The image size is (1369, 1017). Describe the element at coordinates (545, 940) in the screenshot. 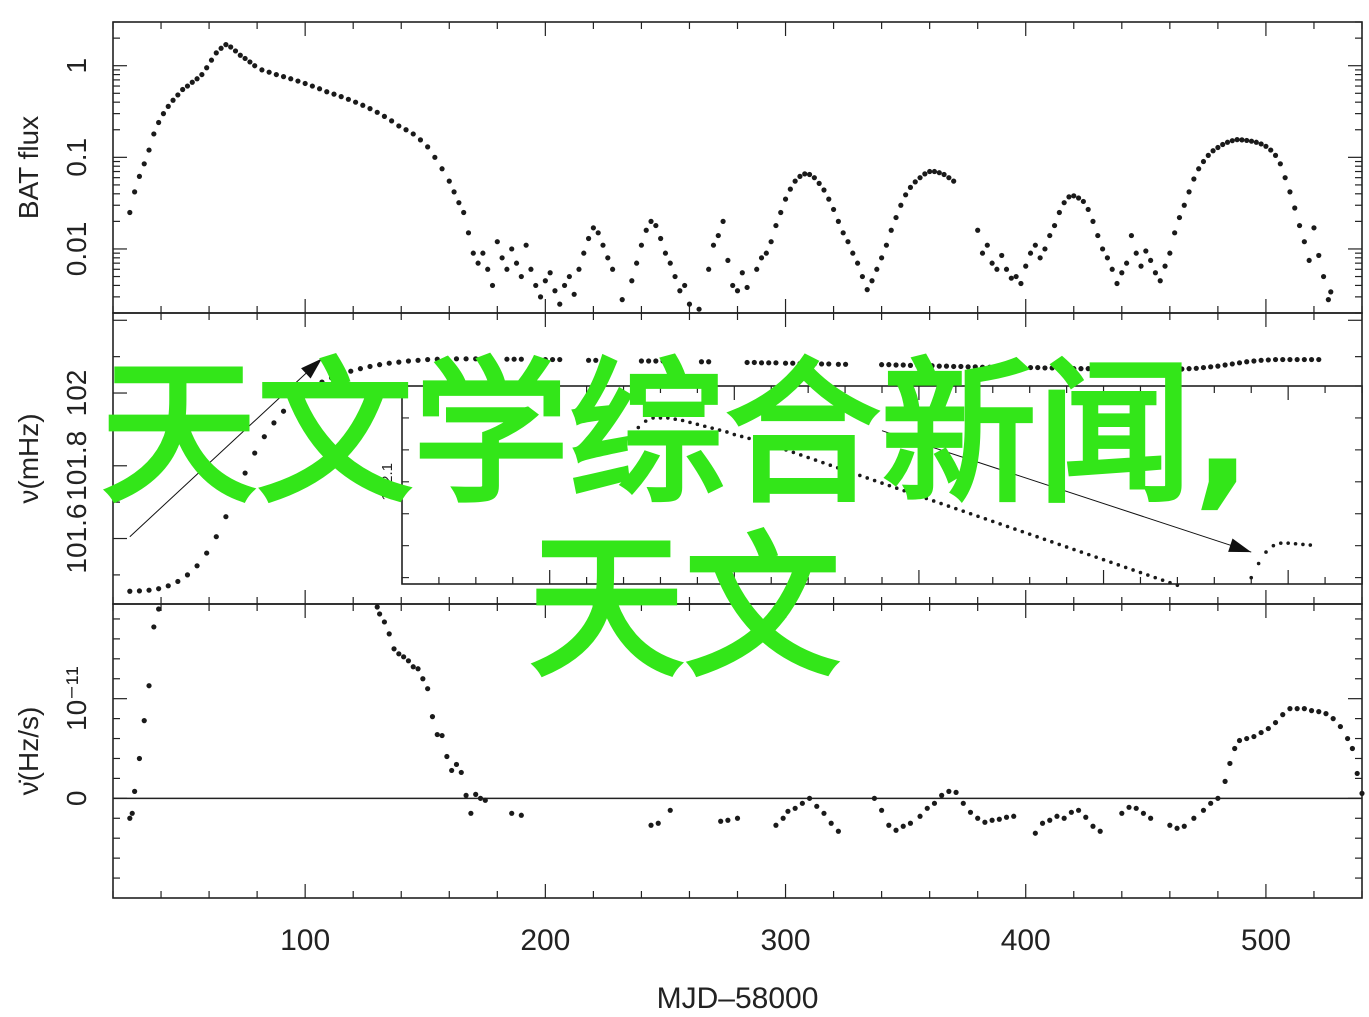

I see `x-tick-label: 200` at that location.